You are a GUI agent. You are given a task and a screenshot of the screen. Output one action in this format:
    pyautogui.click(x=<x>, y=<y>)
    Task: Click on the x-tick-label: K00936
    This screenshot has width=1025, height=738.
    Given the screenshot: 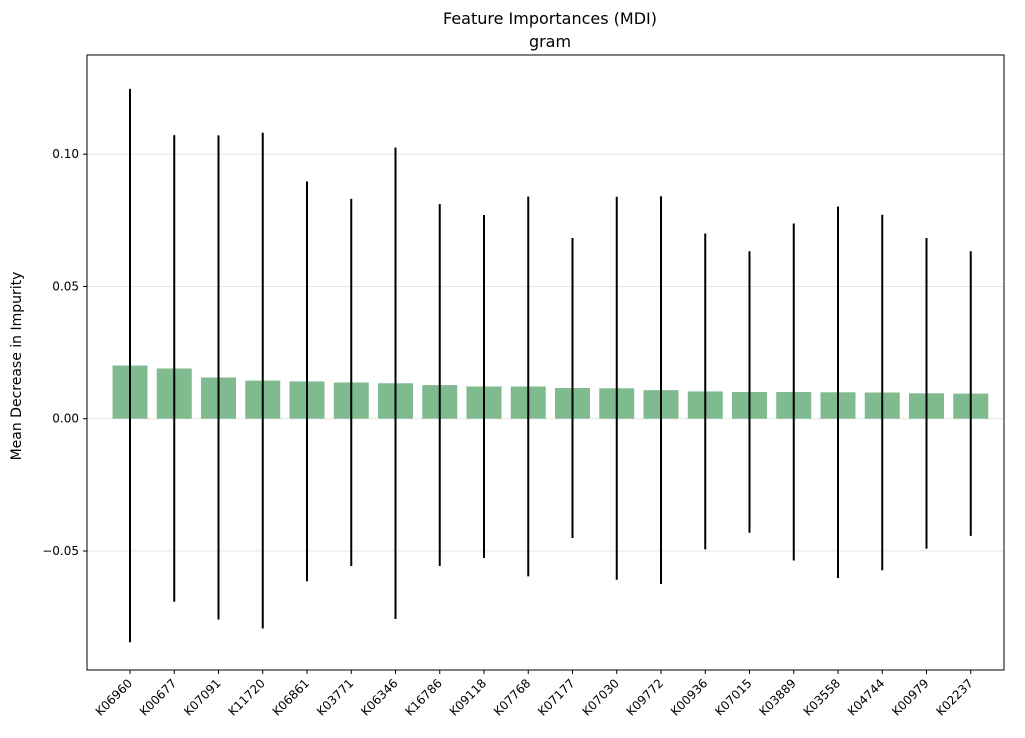 What is the action you would take?
    pyautogui.click(x=689, y=697)
    